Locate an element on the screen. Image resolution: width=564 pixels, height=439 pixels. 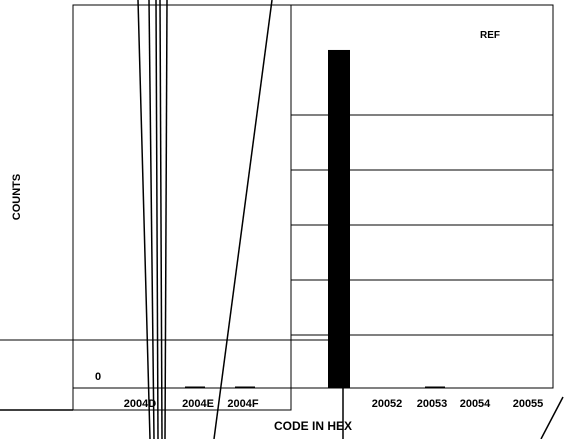
y-zero-label: 0 is located at coordinates (98, 377).